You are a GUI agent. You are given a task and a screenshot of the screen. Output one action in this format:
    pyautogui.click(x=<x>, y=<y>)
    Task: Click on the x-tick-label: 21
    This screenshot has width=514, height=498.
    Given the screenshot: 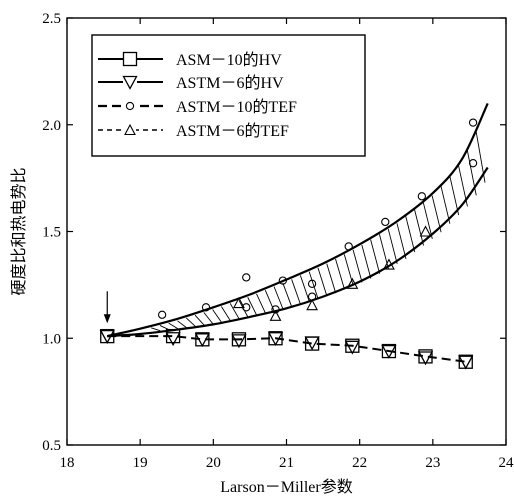 What is the action you would take?
    pyautogui.click(x=286, y=463)
    